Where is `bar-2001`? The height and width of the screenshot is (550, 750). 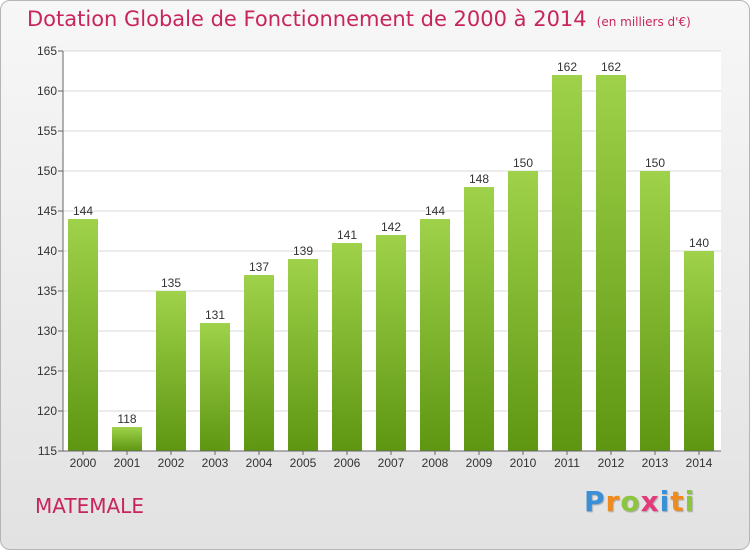 bar-2001 is located at coordinates (127, 439).